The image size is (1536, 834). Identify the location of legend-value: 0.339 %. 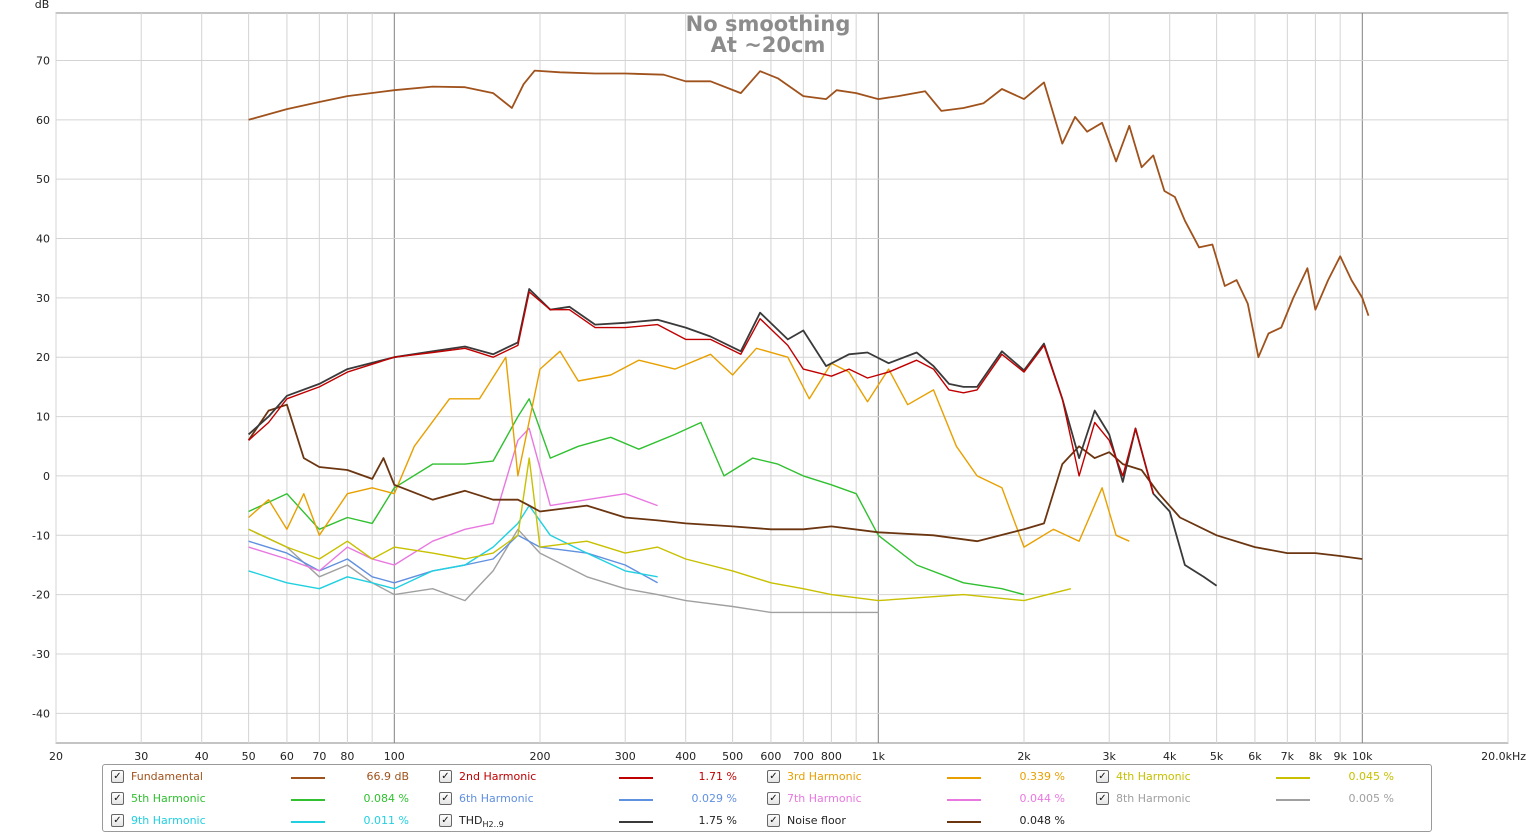
(1042, 776).